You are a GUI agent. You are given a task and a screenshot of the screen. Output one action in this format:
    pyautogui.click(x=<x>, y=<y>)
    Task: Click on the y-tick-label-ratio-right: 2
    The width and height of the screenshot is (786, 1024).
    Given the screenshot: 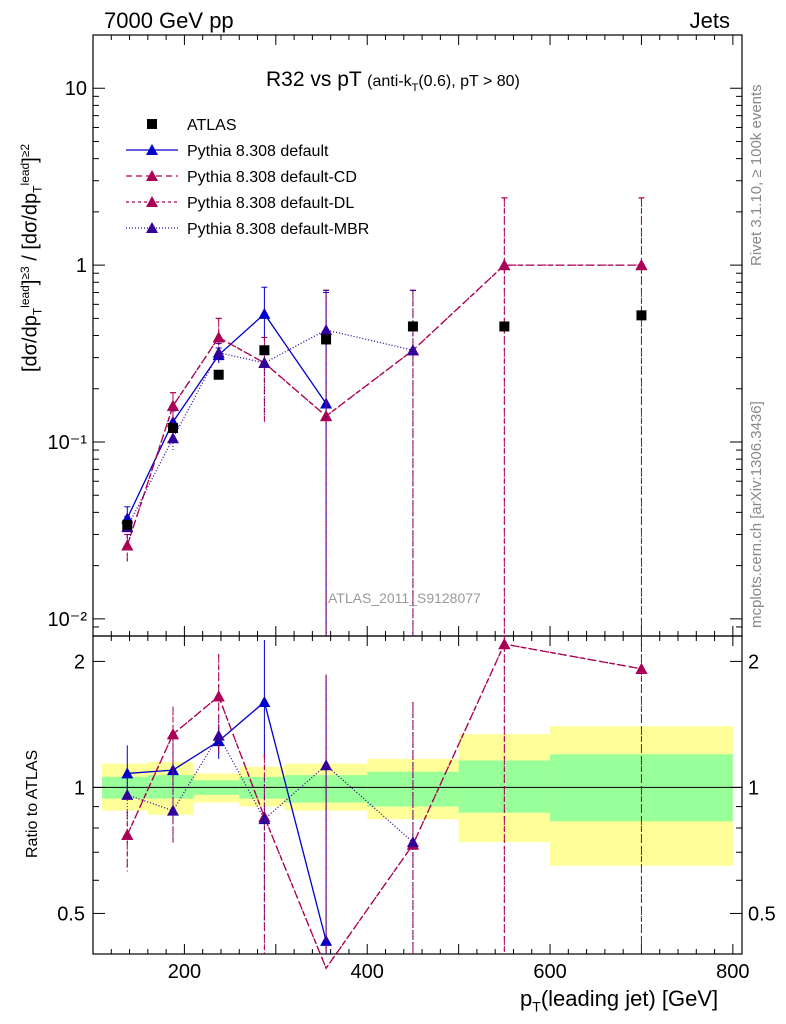 What is the action you would take?
    pyautogui.click(x=753, y=662)
    